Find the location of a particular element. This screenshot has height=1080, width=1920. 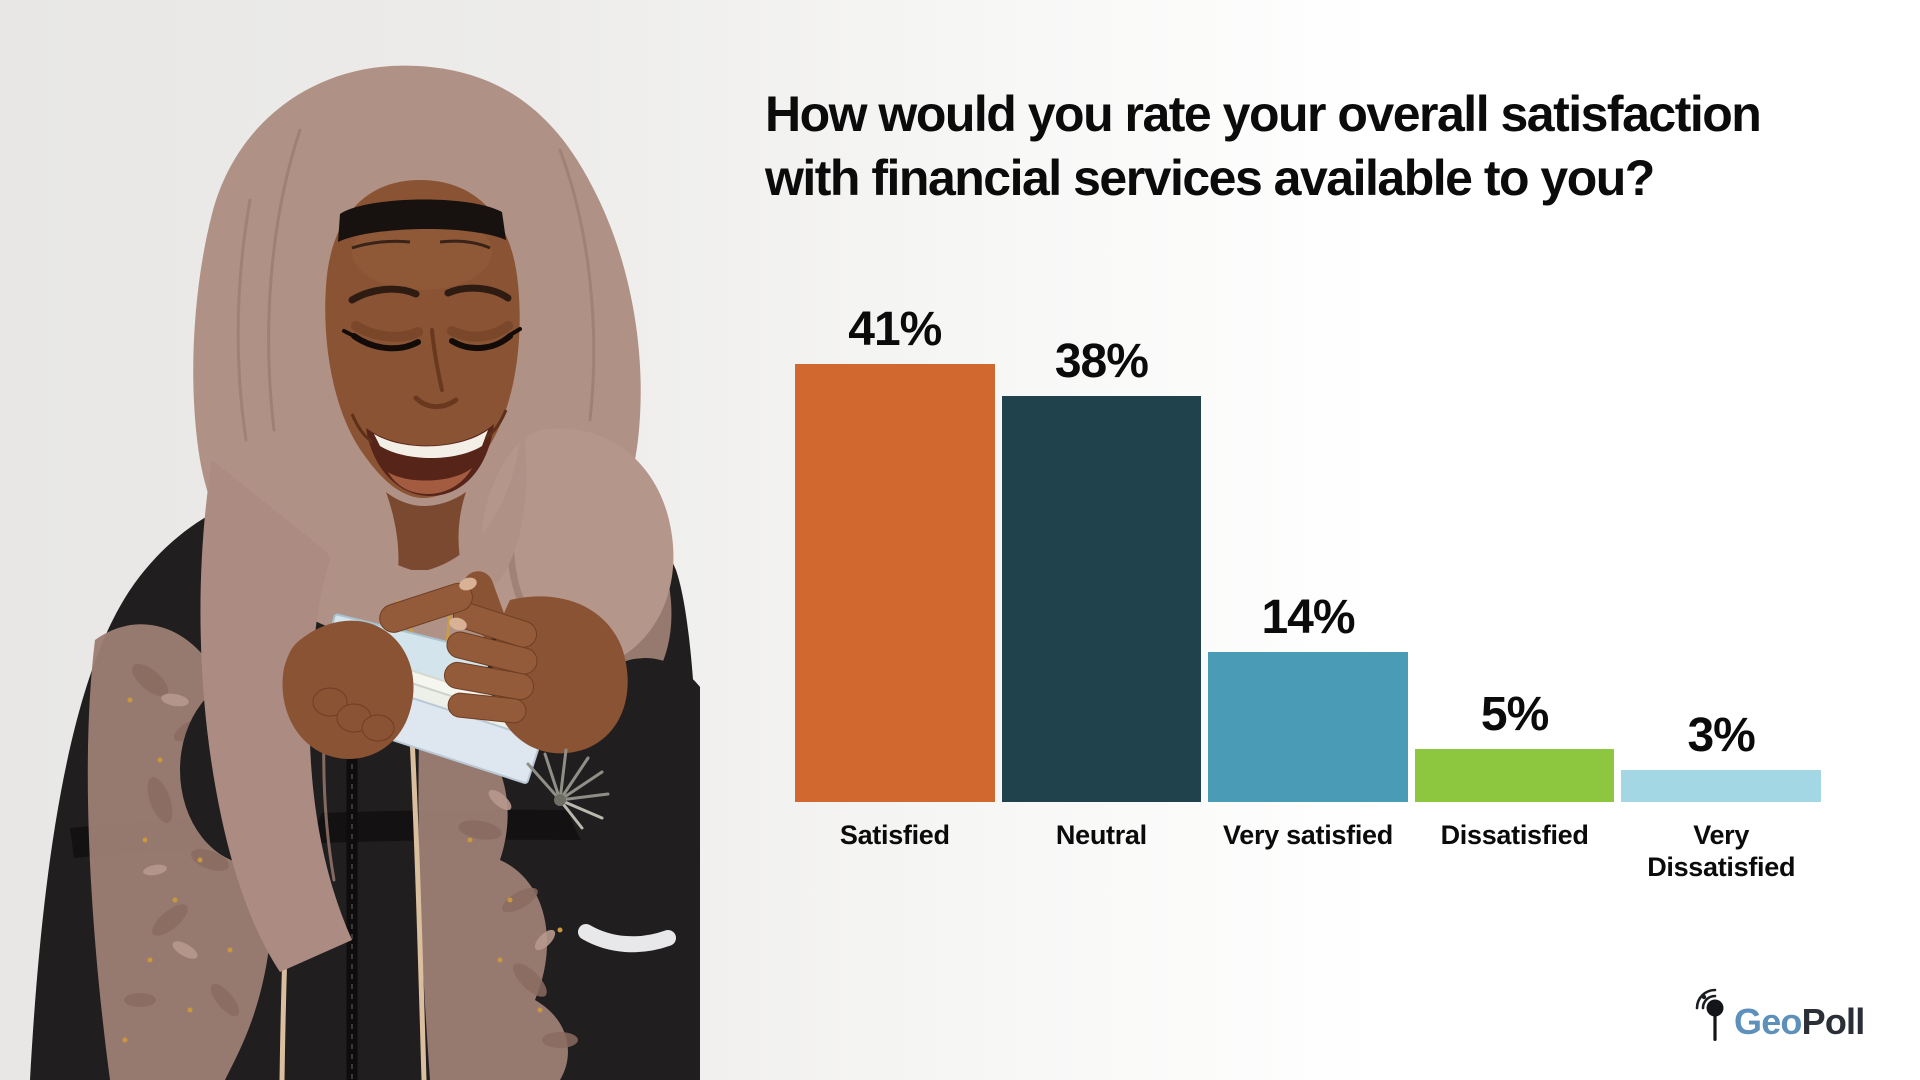

bar-neutral is located at coordinates (1101, 599).